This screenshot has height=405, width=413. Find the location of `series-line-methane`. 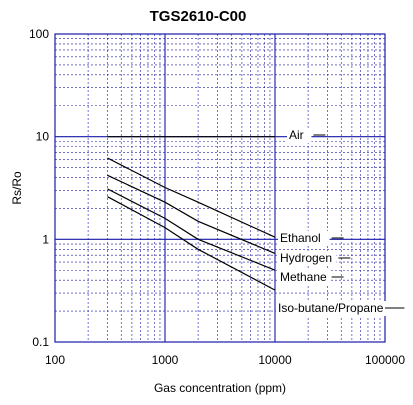

series-line-methane is located at coordinates (191, 229).